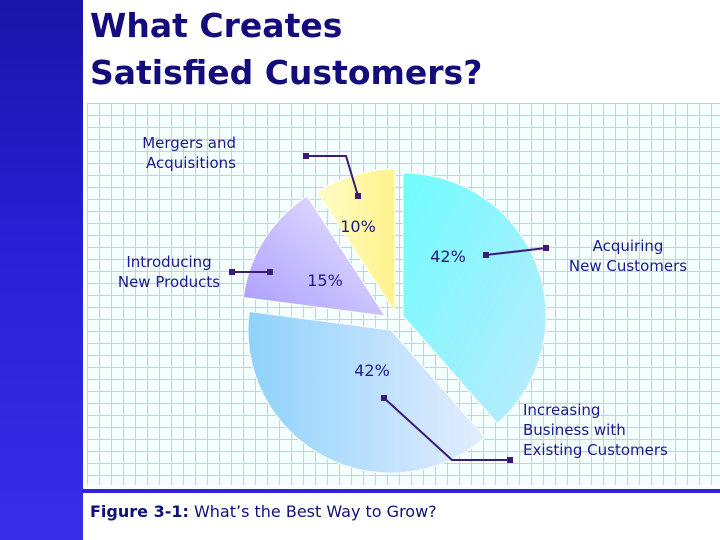 The height and width of the screenshot is (540, 720). I want to click on leader-marker-increasing-end, so click(510, 460).